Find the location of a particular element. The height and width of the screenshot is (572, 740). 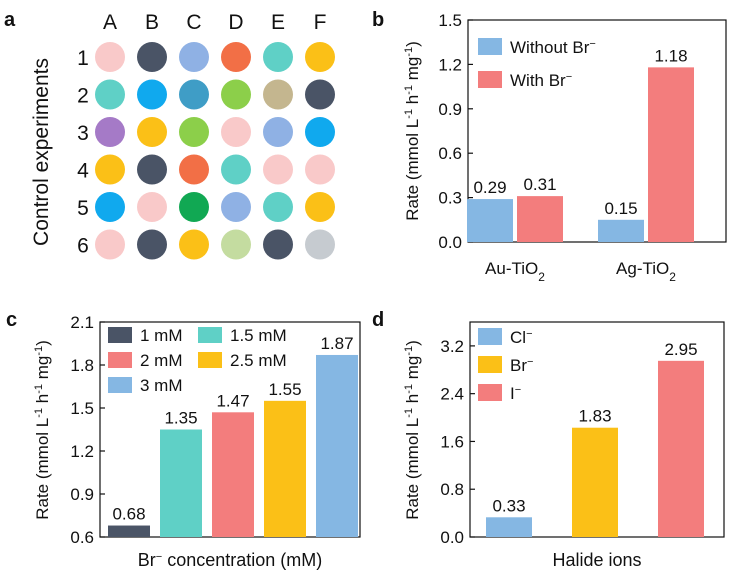

data-label: 1.47 is located at coordinates (232, 400).